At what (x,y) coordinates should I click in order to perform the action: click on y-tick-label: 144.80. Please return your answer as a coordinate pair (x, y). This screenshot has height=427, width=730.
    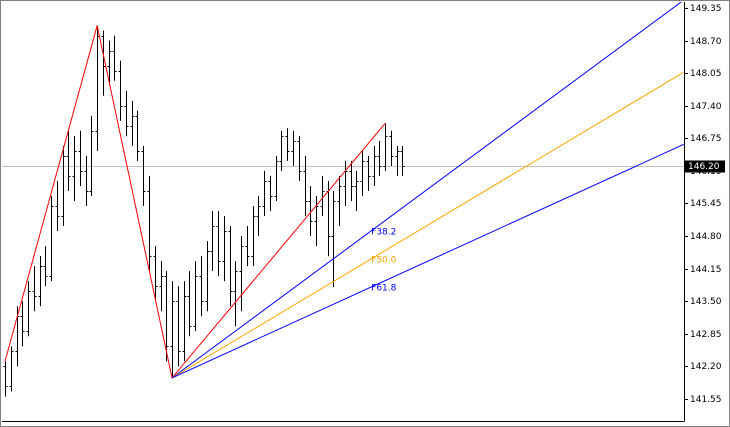
    Looking at the image, I should click on (706, 237).